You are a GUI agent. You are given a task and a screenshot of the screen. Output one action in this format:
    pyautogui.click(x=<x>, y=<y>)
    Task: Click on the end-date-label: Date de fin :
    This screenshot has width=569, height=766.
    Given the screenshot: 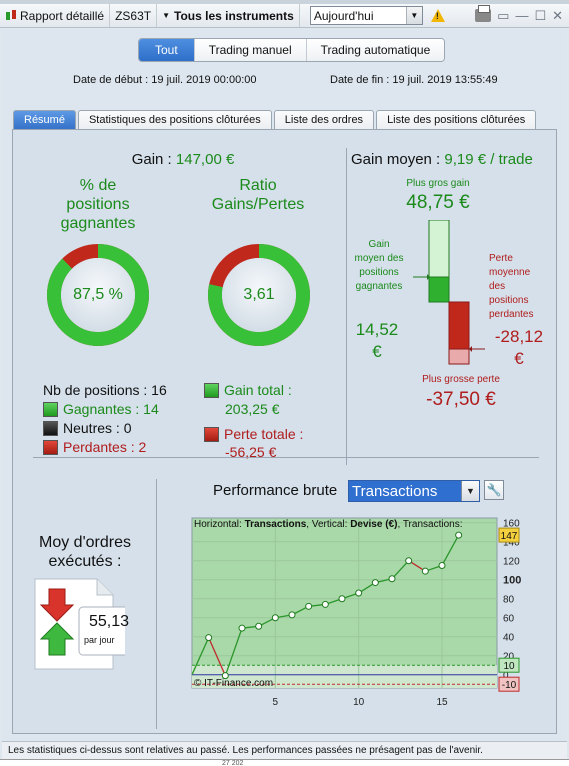 What is the action you would take?
    pyautogui.click(x=360, y=80)
    